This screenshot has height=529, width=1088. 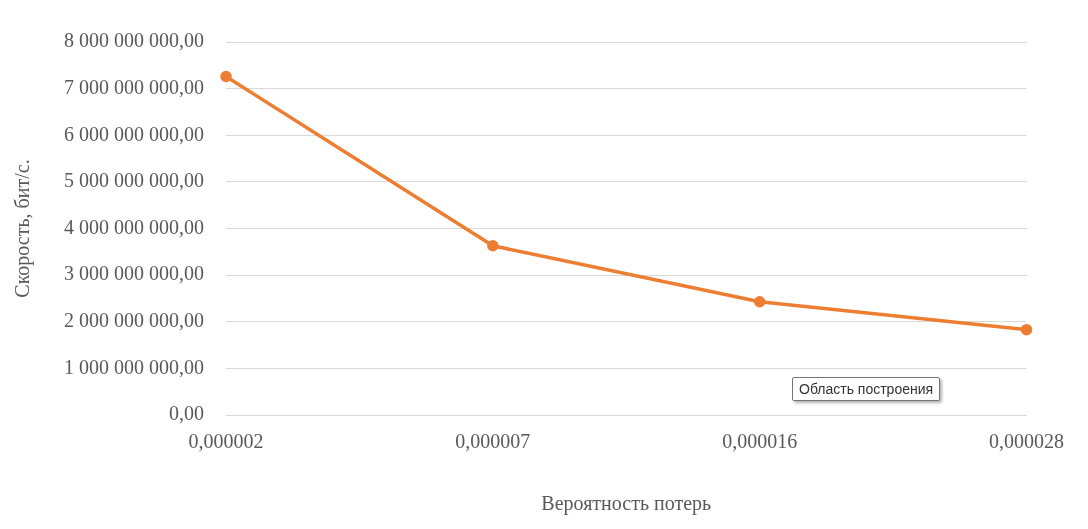 What do you see at coordinates (134, 273) in the screenshot?
I see `y-tick-label: 3 000 000 000,00` at bounding box center [134, 273].